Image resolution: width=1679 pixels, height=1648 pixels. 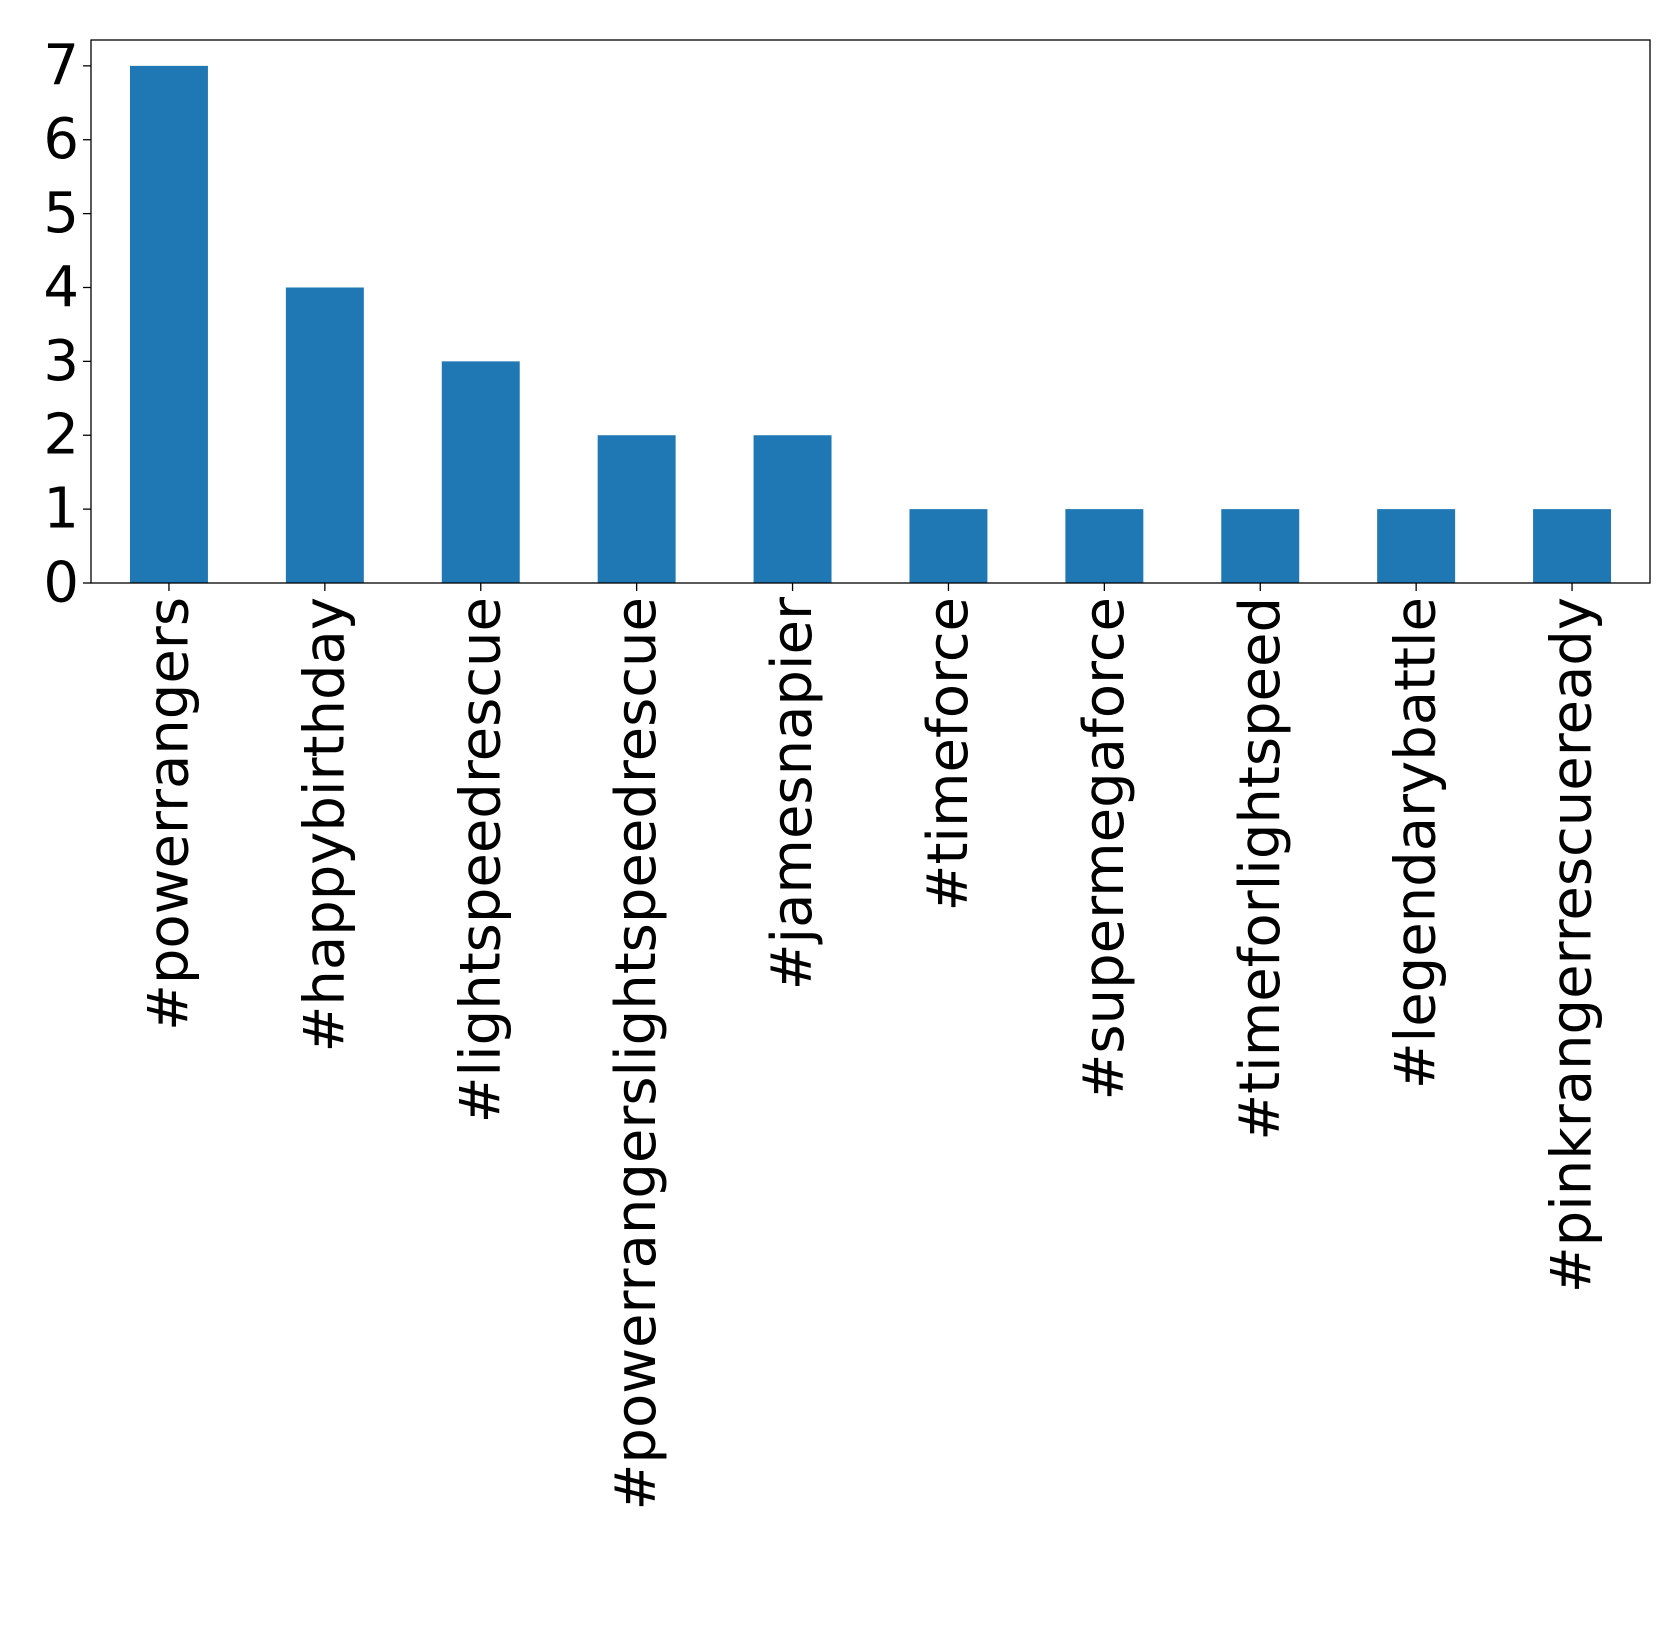 What do you see at coordinates (948, 754) in the screenshot?
I see `x-tick-label: #timeforce` at bounding box center [948, 754].